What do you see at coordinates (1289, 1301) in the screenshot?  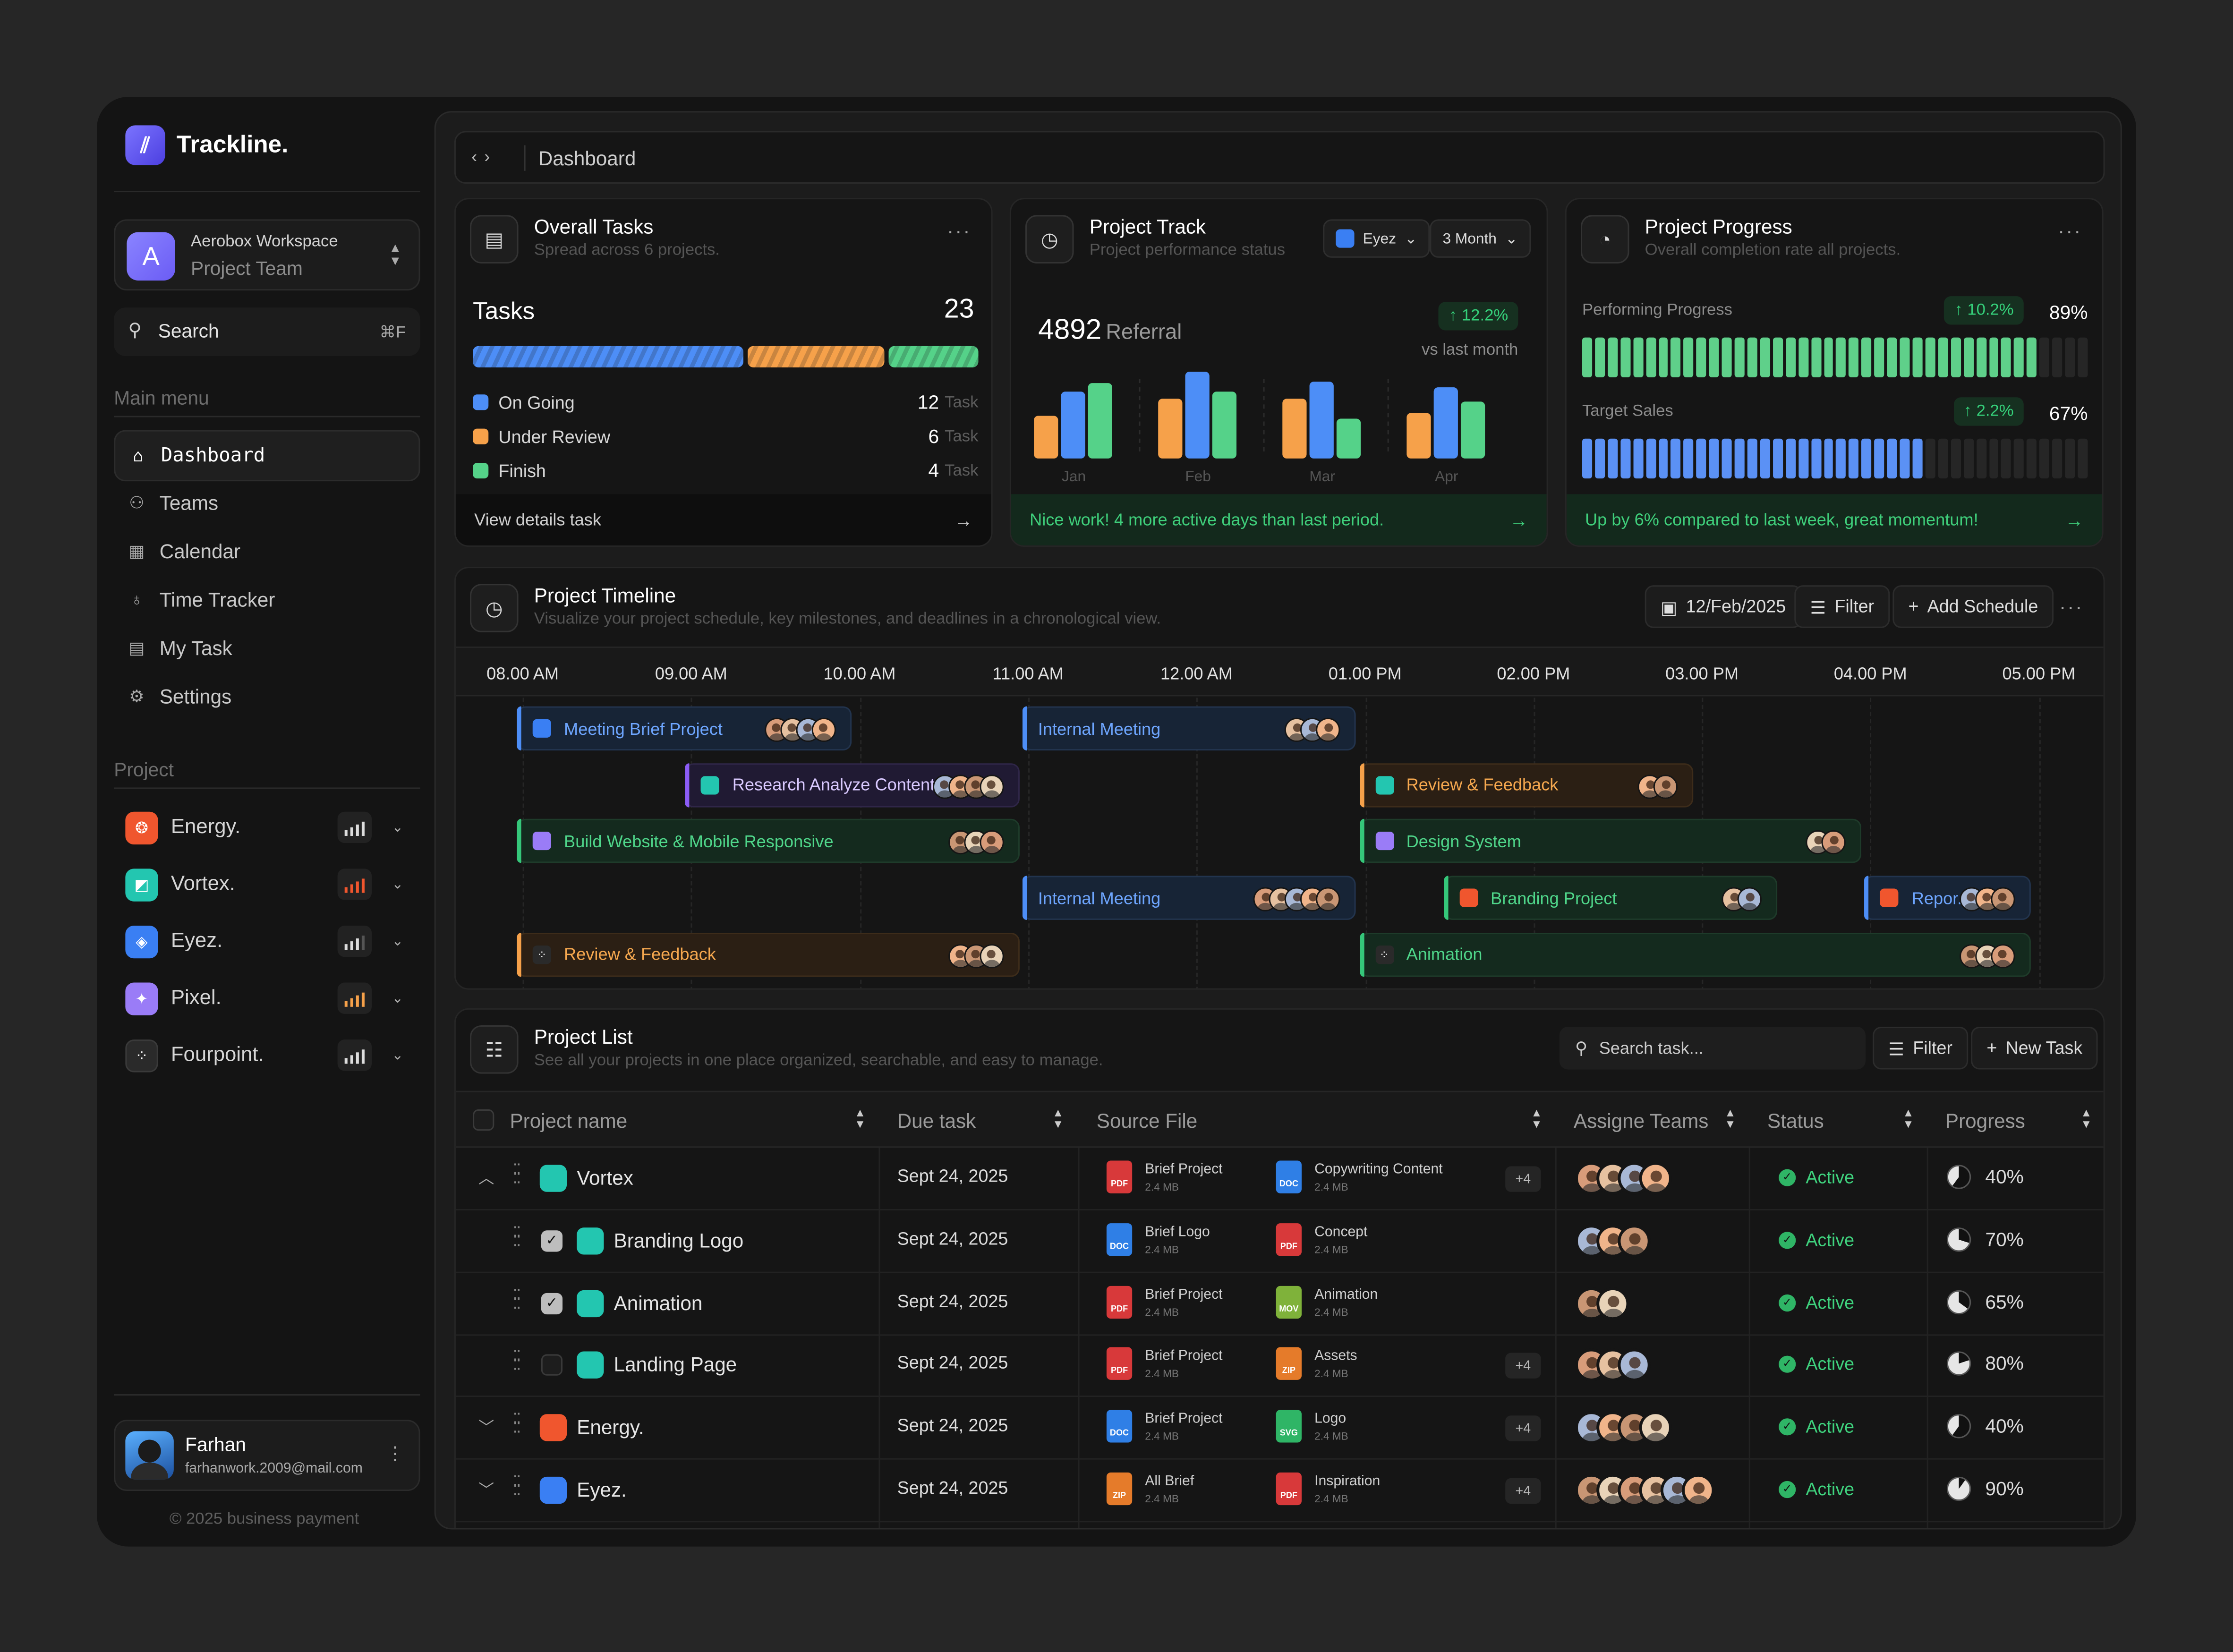 I see `file-mov-icon: MOV` at bounding box center [1289, 1301].